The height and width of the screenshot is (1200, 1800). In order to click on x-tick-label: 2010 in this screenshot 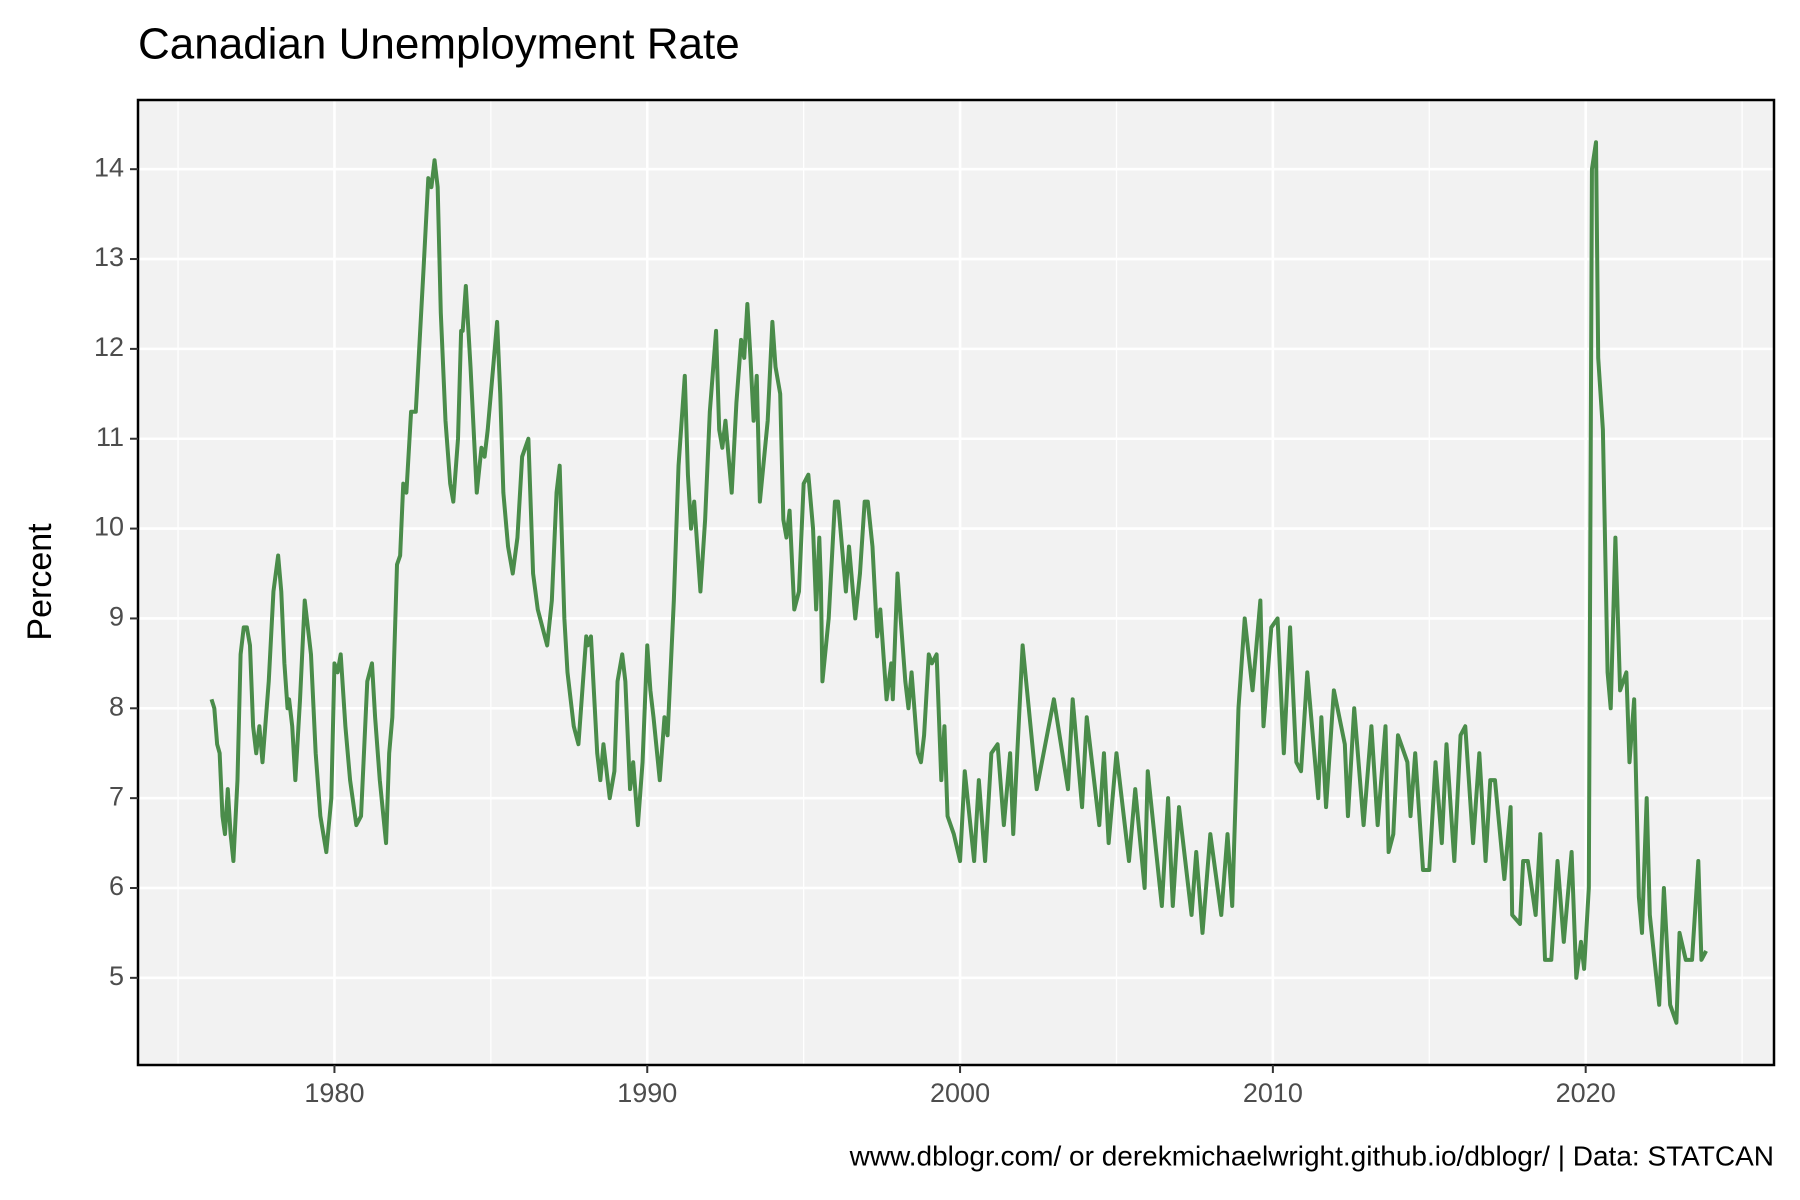, I will do `click(1273, 1093)`.